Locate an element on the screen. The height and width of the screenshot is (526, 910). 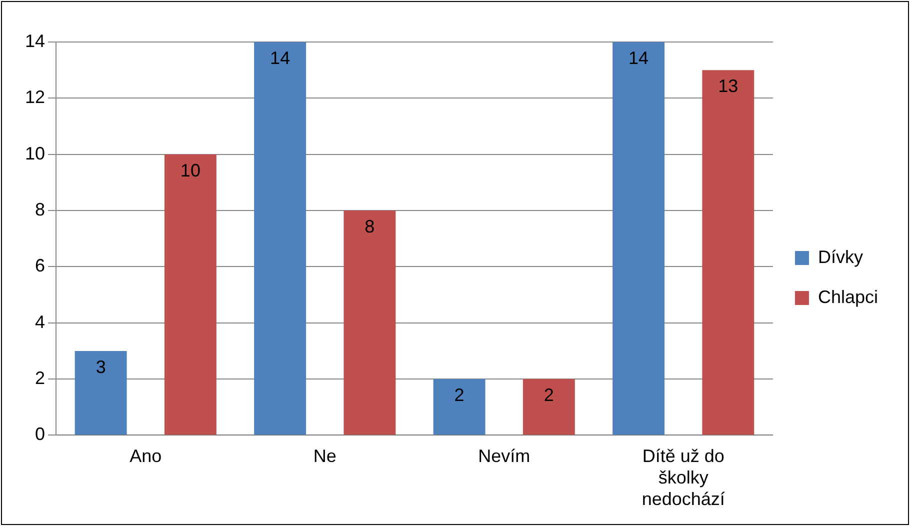
x-tick-label: Dítě už do školky nedochází is located at coordinates (683, 478).